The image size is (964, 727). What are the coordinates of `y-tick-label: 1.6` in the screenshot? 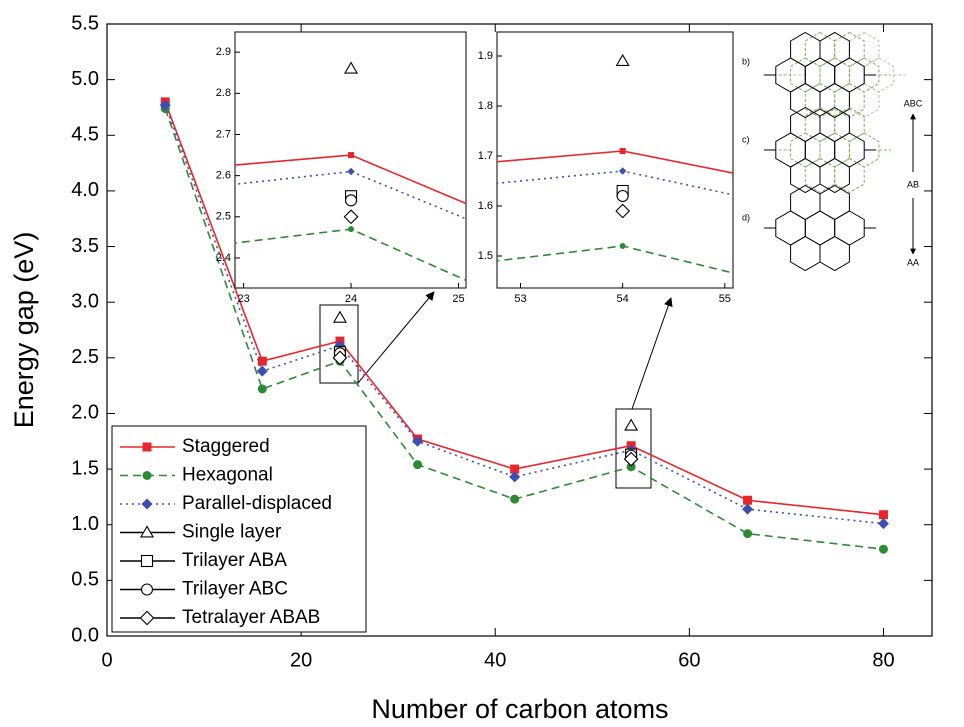 It's located at (485, 206).